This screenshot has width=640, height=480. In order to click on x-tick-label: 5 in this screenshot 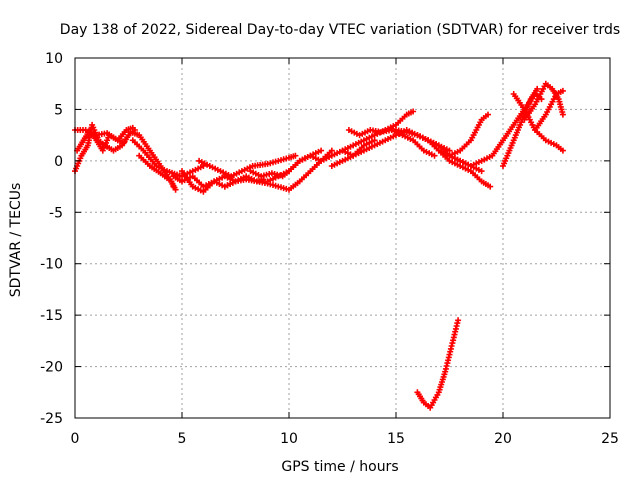, I will do `click(182, 439)`.